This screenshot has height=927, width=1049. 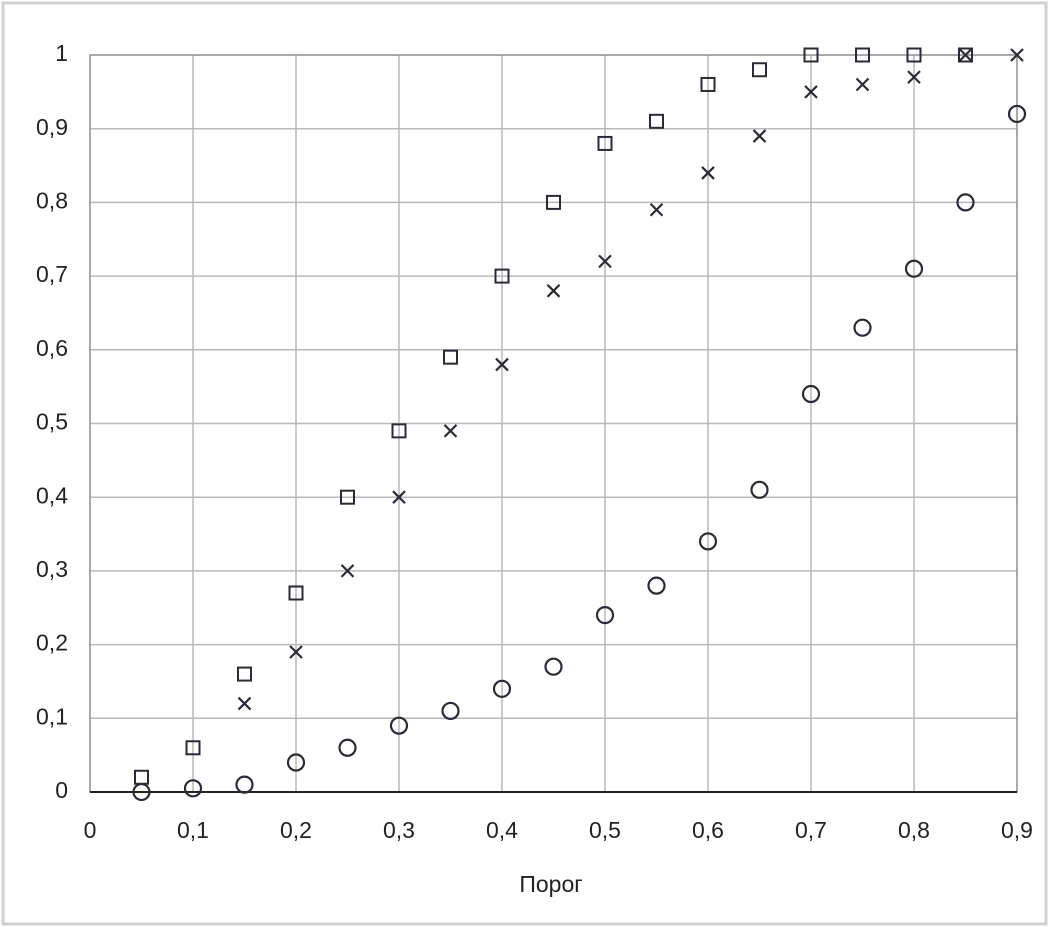 I want to click on x-tick-label: 0,5, so click(x=605, y=830).